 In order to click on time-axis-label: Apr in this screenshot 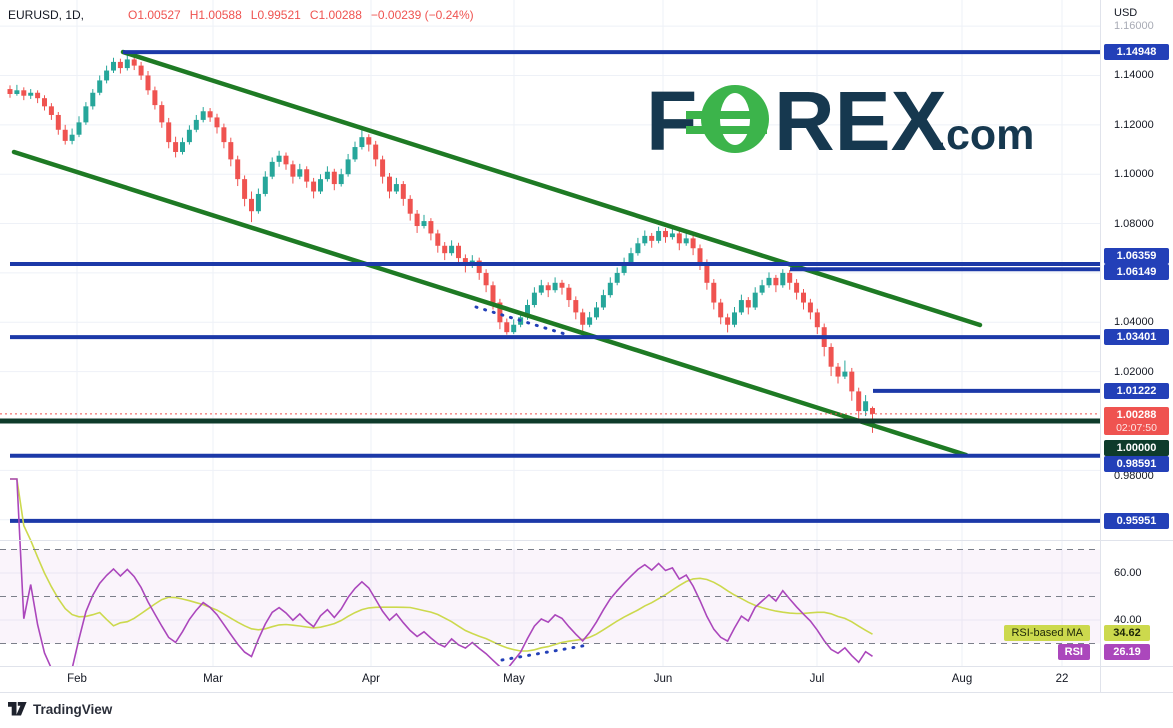, I will do `click(371, 679)`.